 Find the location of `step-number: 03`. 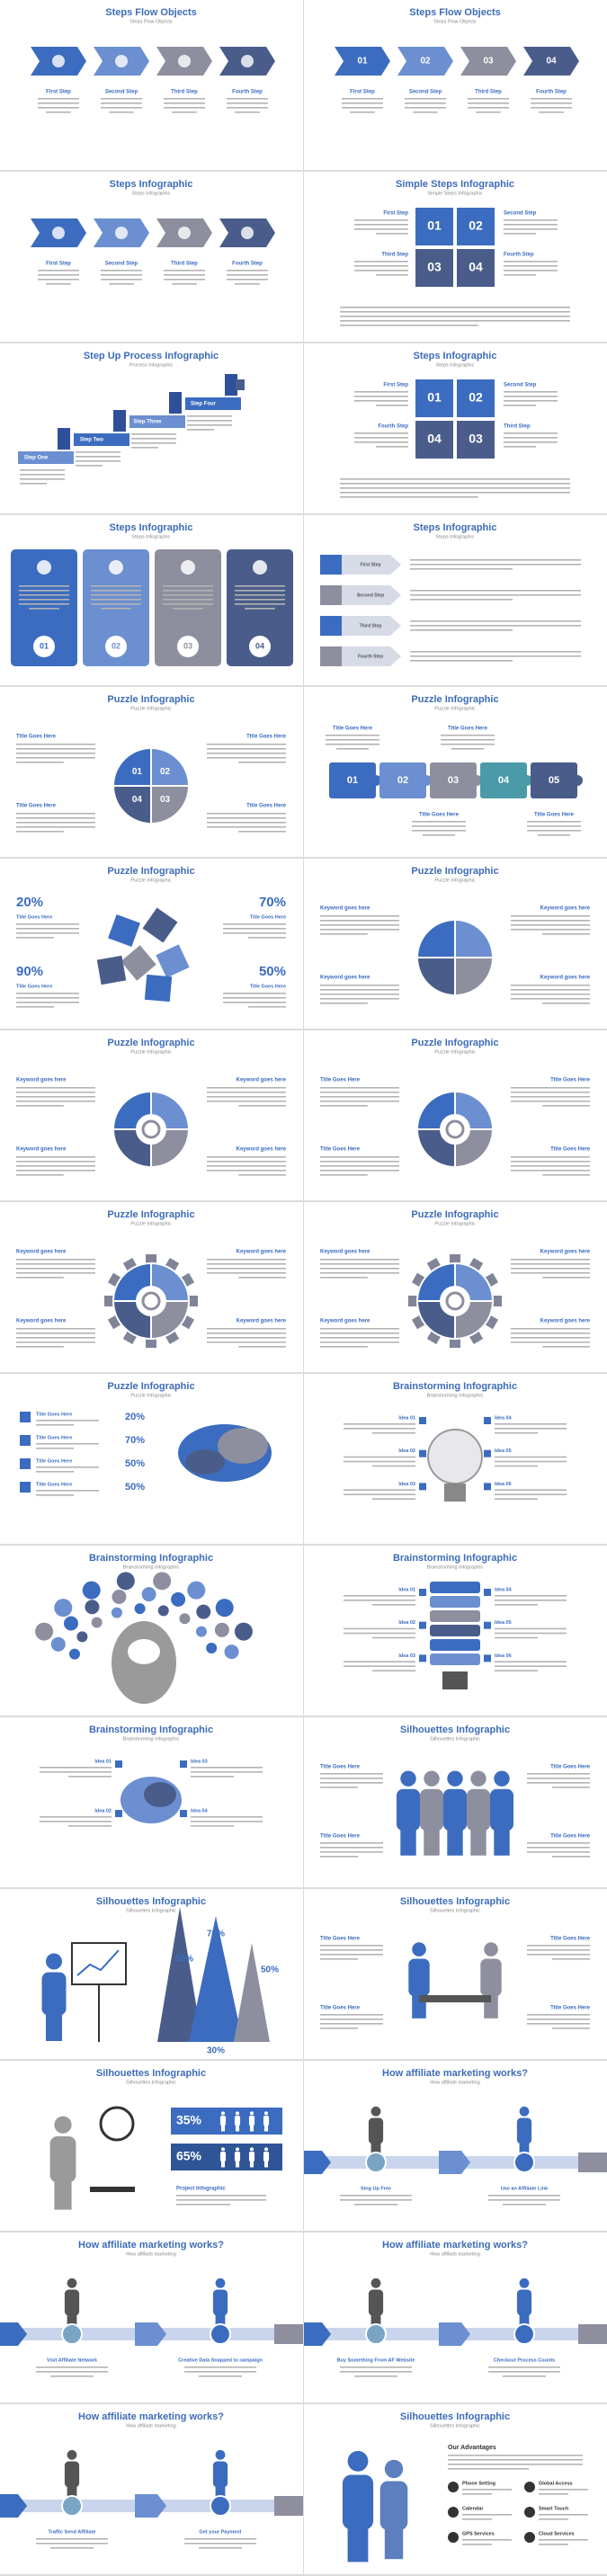

step-number: 03 is located at coordinates (489, 62).